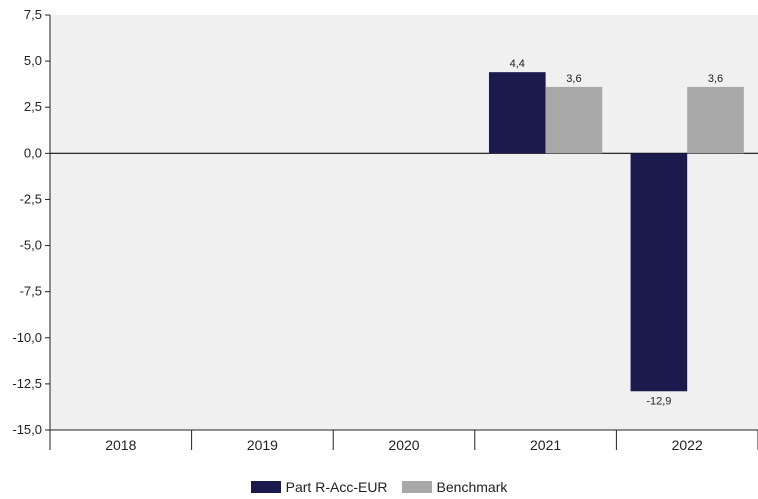 The width and height of the screenshot is (758, 499). I want to click on x-tick-label: 2021, so click(545, 445).